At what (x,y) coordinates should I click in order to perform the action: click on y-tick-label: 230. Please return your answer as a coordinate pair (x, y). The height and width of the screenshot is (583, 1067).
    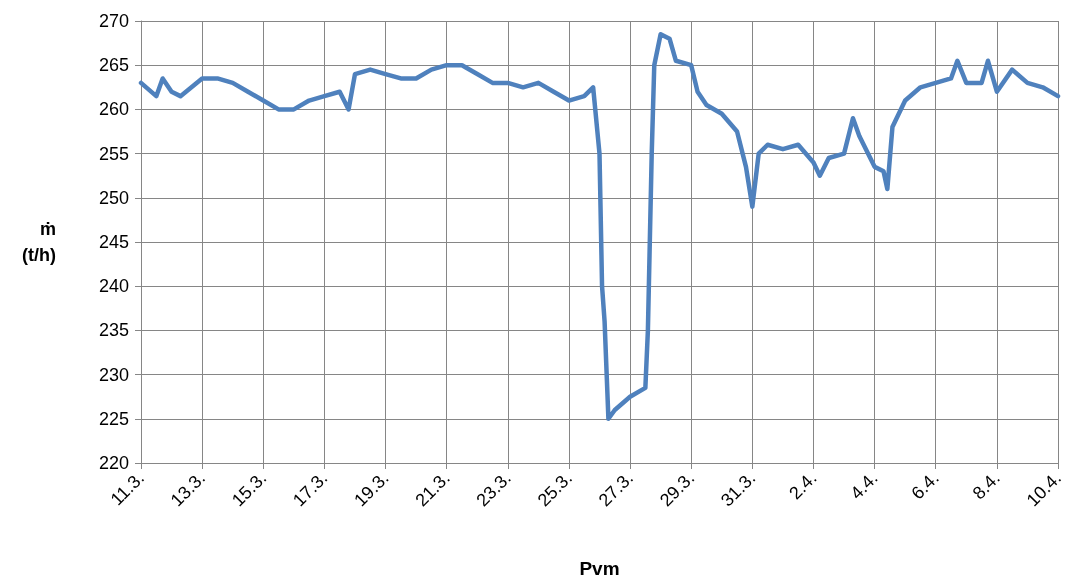
    Looking at the image, I should click on (113, 374).